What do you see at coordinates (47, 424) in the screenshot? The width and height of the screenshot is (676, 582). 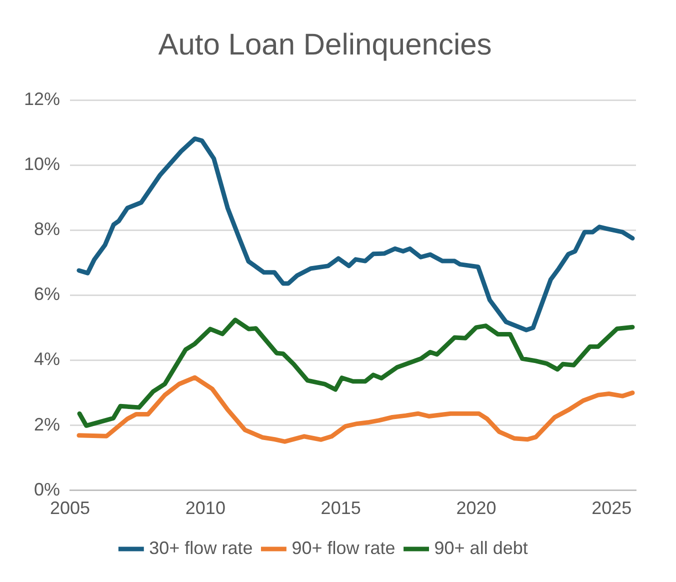 I see `y-tick-label: 2%` at bounding box center [47, 424].